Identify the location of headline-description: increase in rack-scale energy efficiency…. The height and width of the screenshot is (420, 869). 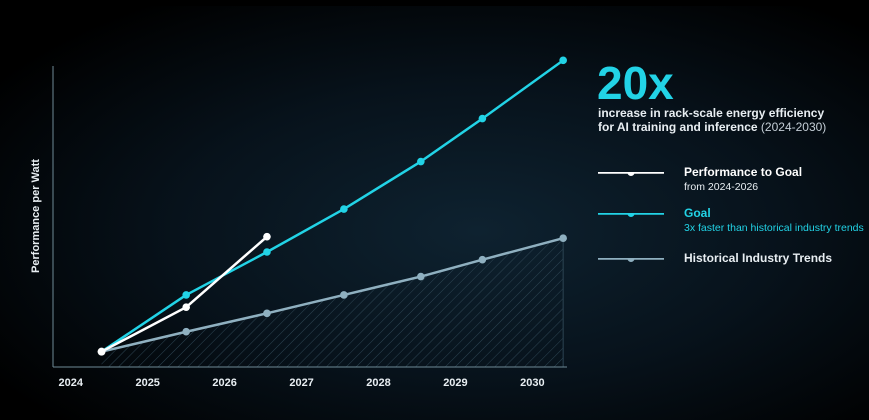
(733, 120).